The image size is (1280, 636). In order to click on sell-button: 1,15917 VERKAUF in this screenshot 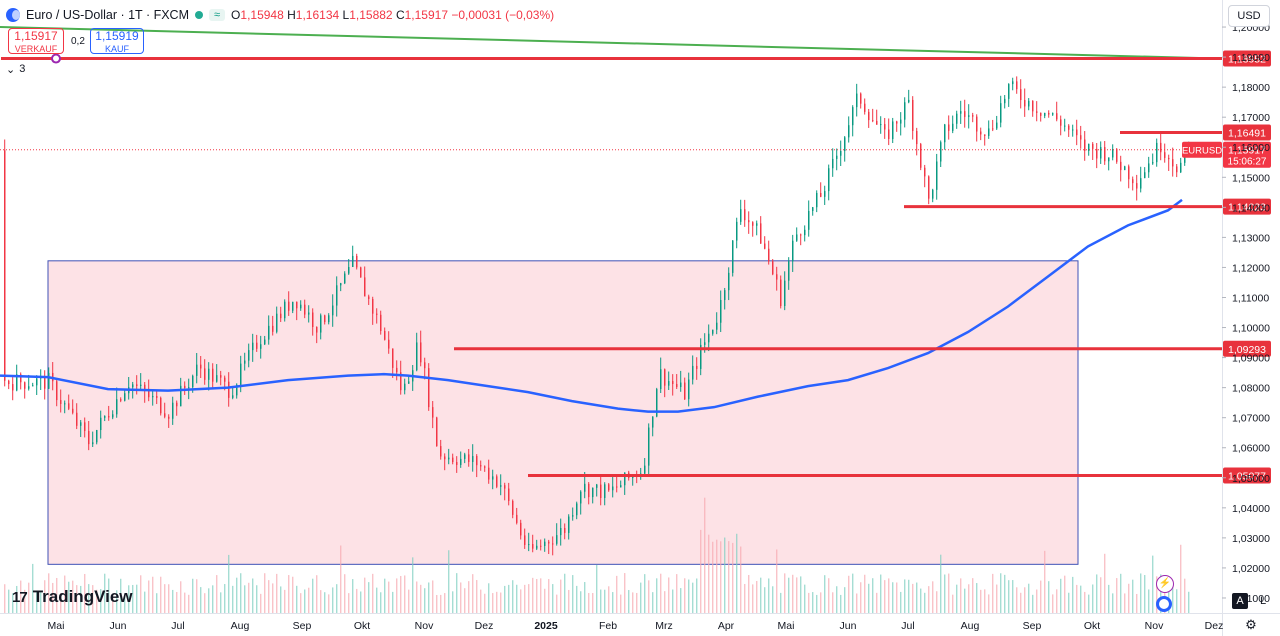, I will do `click(36, 41)`.